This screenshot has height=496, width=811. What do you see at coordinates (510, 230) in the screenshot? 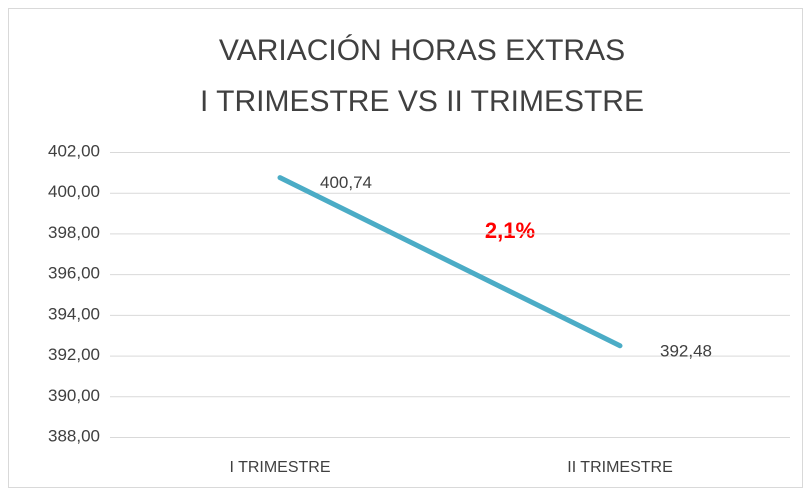
I see `annotation: 2,1%` at bounding box center [510, 230].